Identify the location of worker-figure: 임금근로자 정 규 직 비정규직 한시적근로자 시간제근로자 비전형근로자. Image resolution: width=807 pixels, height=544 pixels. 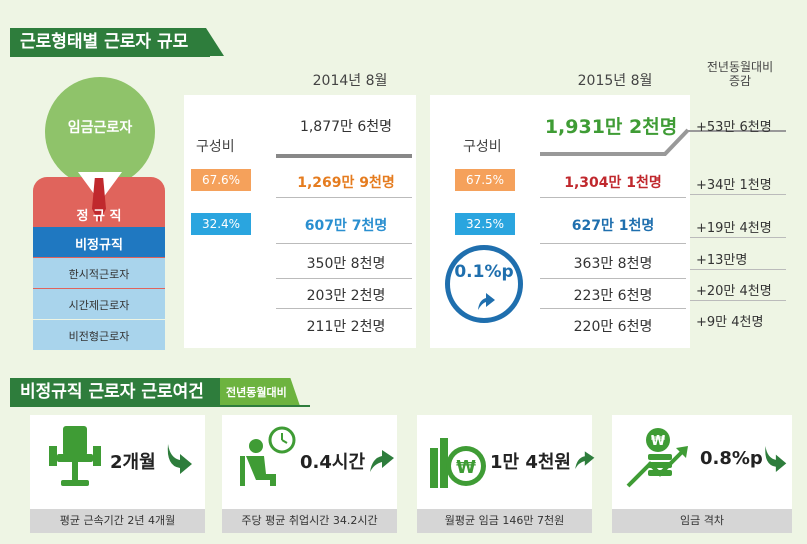
(100, 212).